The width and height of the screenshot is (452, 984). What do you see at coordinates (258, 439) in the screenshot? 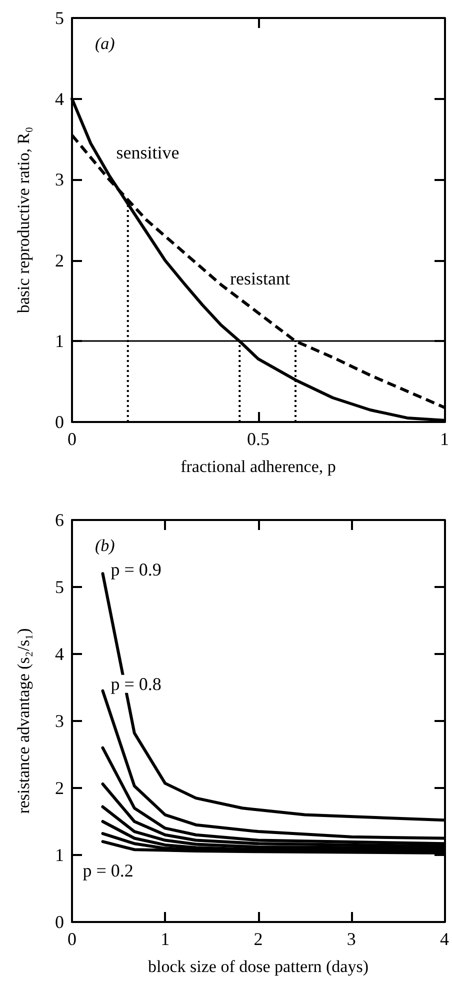
I see `x-tick-label: 0.5` at bounding box center [258, 439].